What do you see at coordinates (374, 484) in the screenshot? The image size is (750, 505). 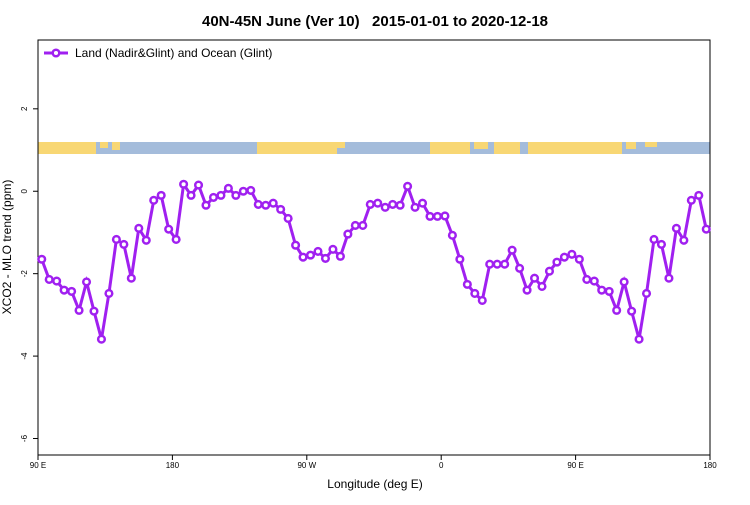 I see `x-axis-label: Longitude (deg E)` at bounding box center [374, 484].